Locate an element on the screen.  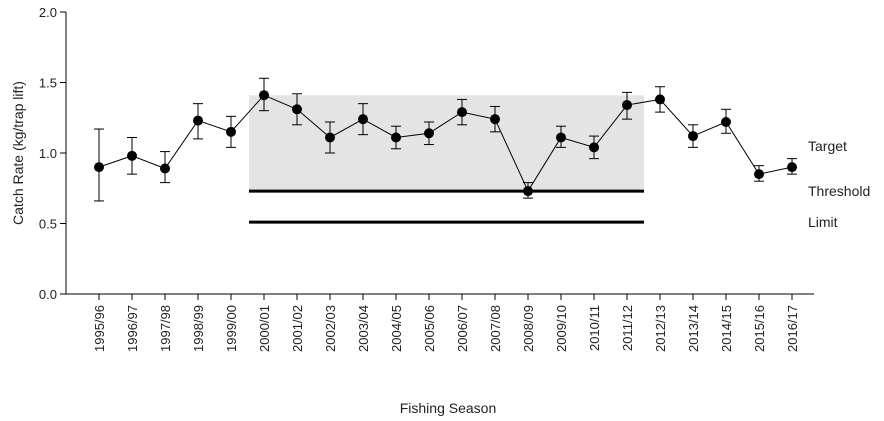
x-tick-label: 1996/97 is located at coordinates (132, 328).